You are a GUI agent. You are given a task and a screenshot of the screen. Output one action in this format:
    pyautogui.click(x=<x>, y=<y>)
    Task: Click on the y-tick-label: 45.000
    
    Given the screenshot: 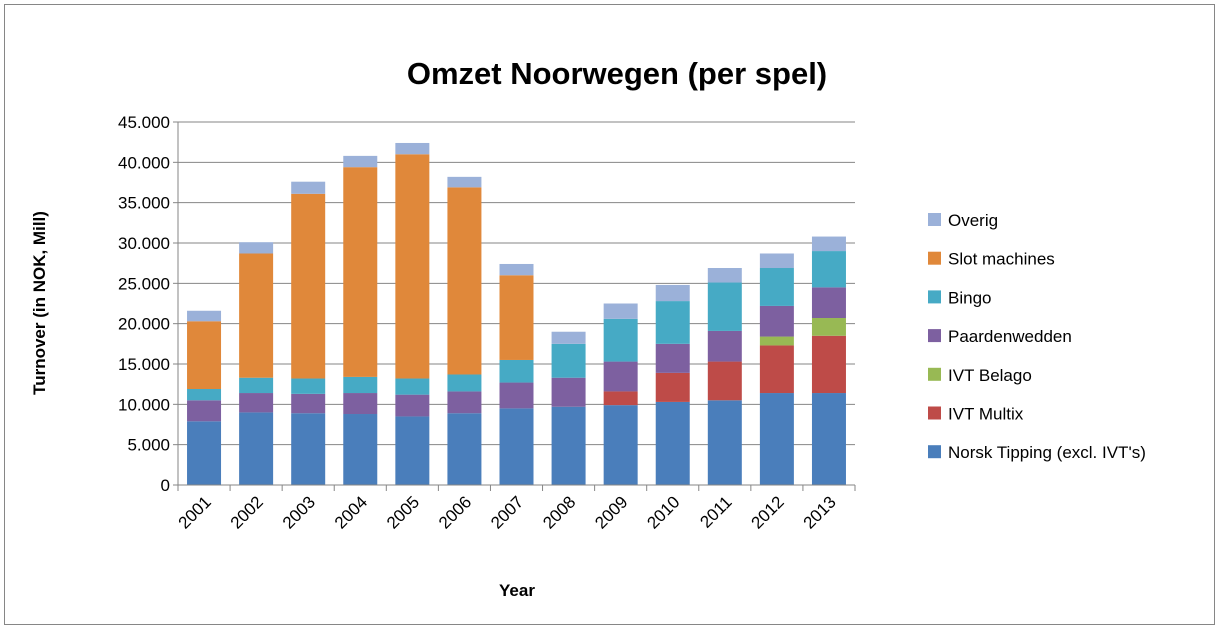 What is the action you would take?
    pyautogui.click(x=144, y=122)
    